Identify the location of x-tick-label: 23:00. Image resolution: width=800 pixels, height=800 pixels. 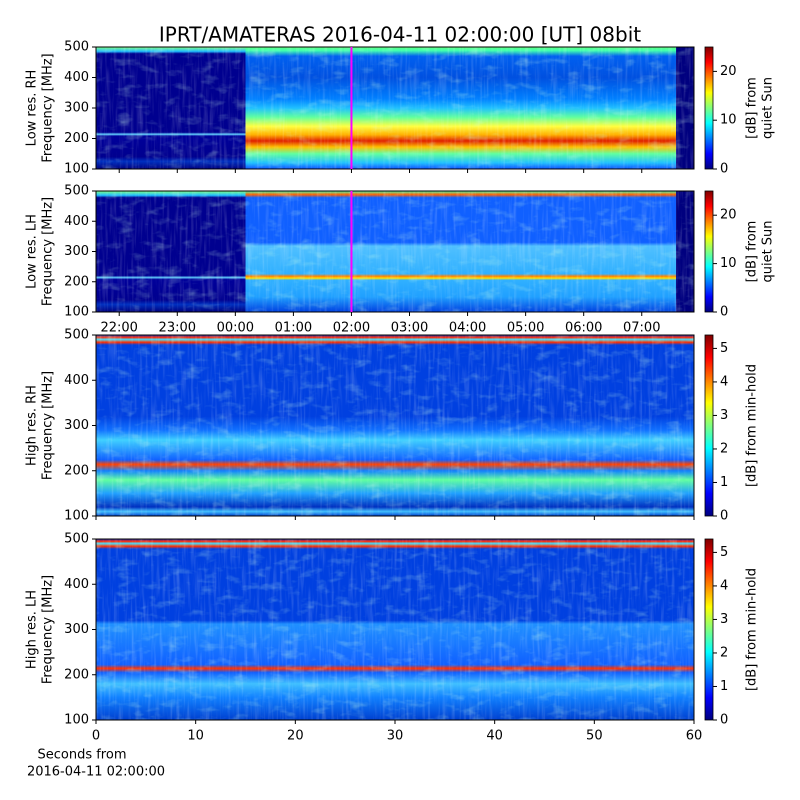
(177, 328).